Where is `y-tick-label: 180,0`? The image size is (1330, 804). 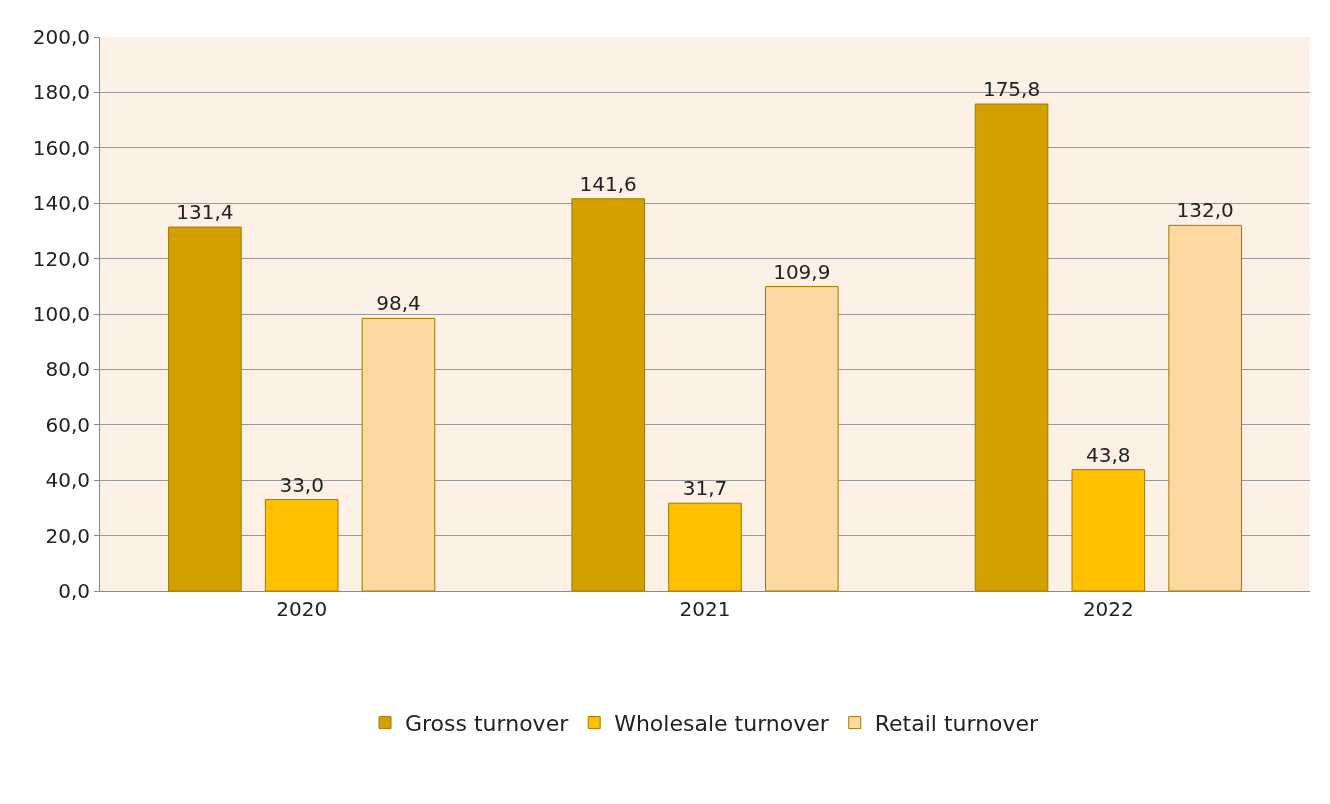 y-tick-label: 180,0 is located at coordinates (61, 92).